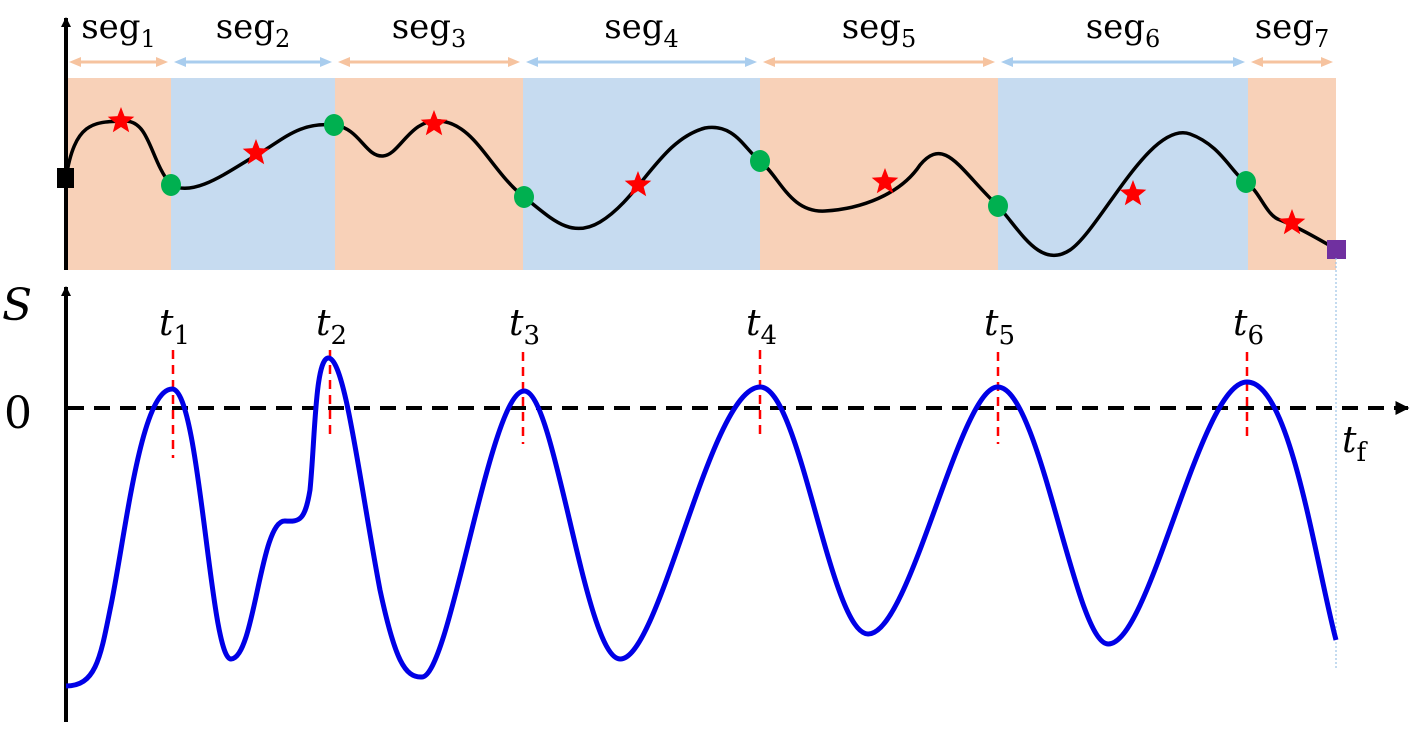  Describe the element at coordinates (331, 327) in the screenshot. I see `switch-time-label-2: t2` at that location.